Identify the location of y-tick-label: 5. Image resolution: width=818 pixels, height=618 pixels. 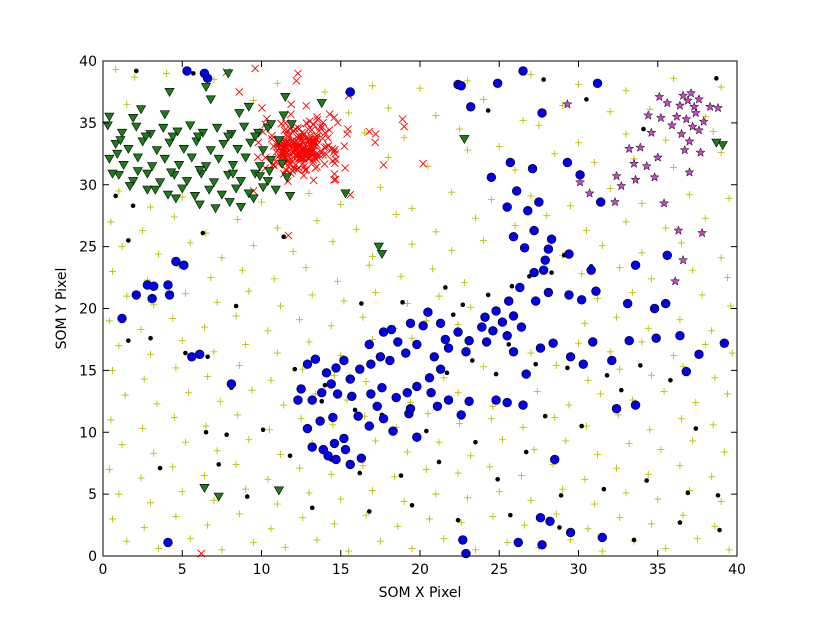
(92, 495).